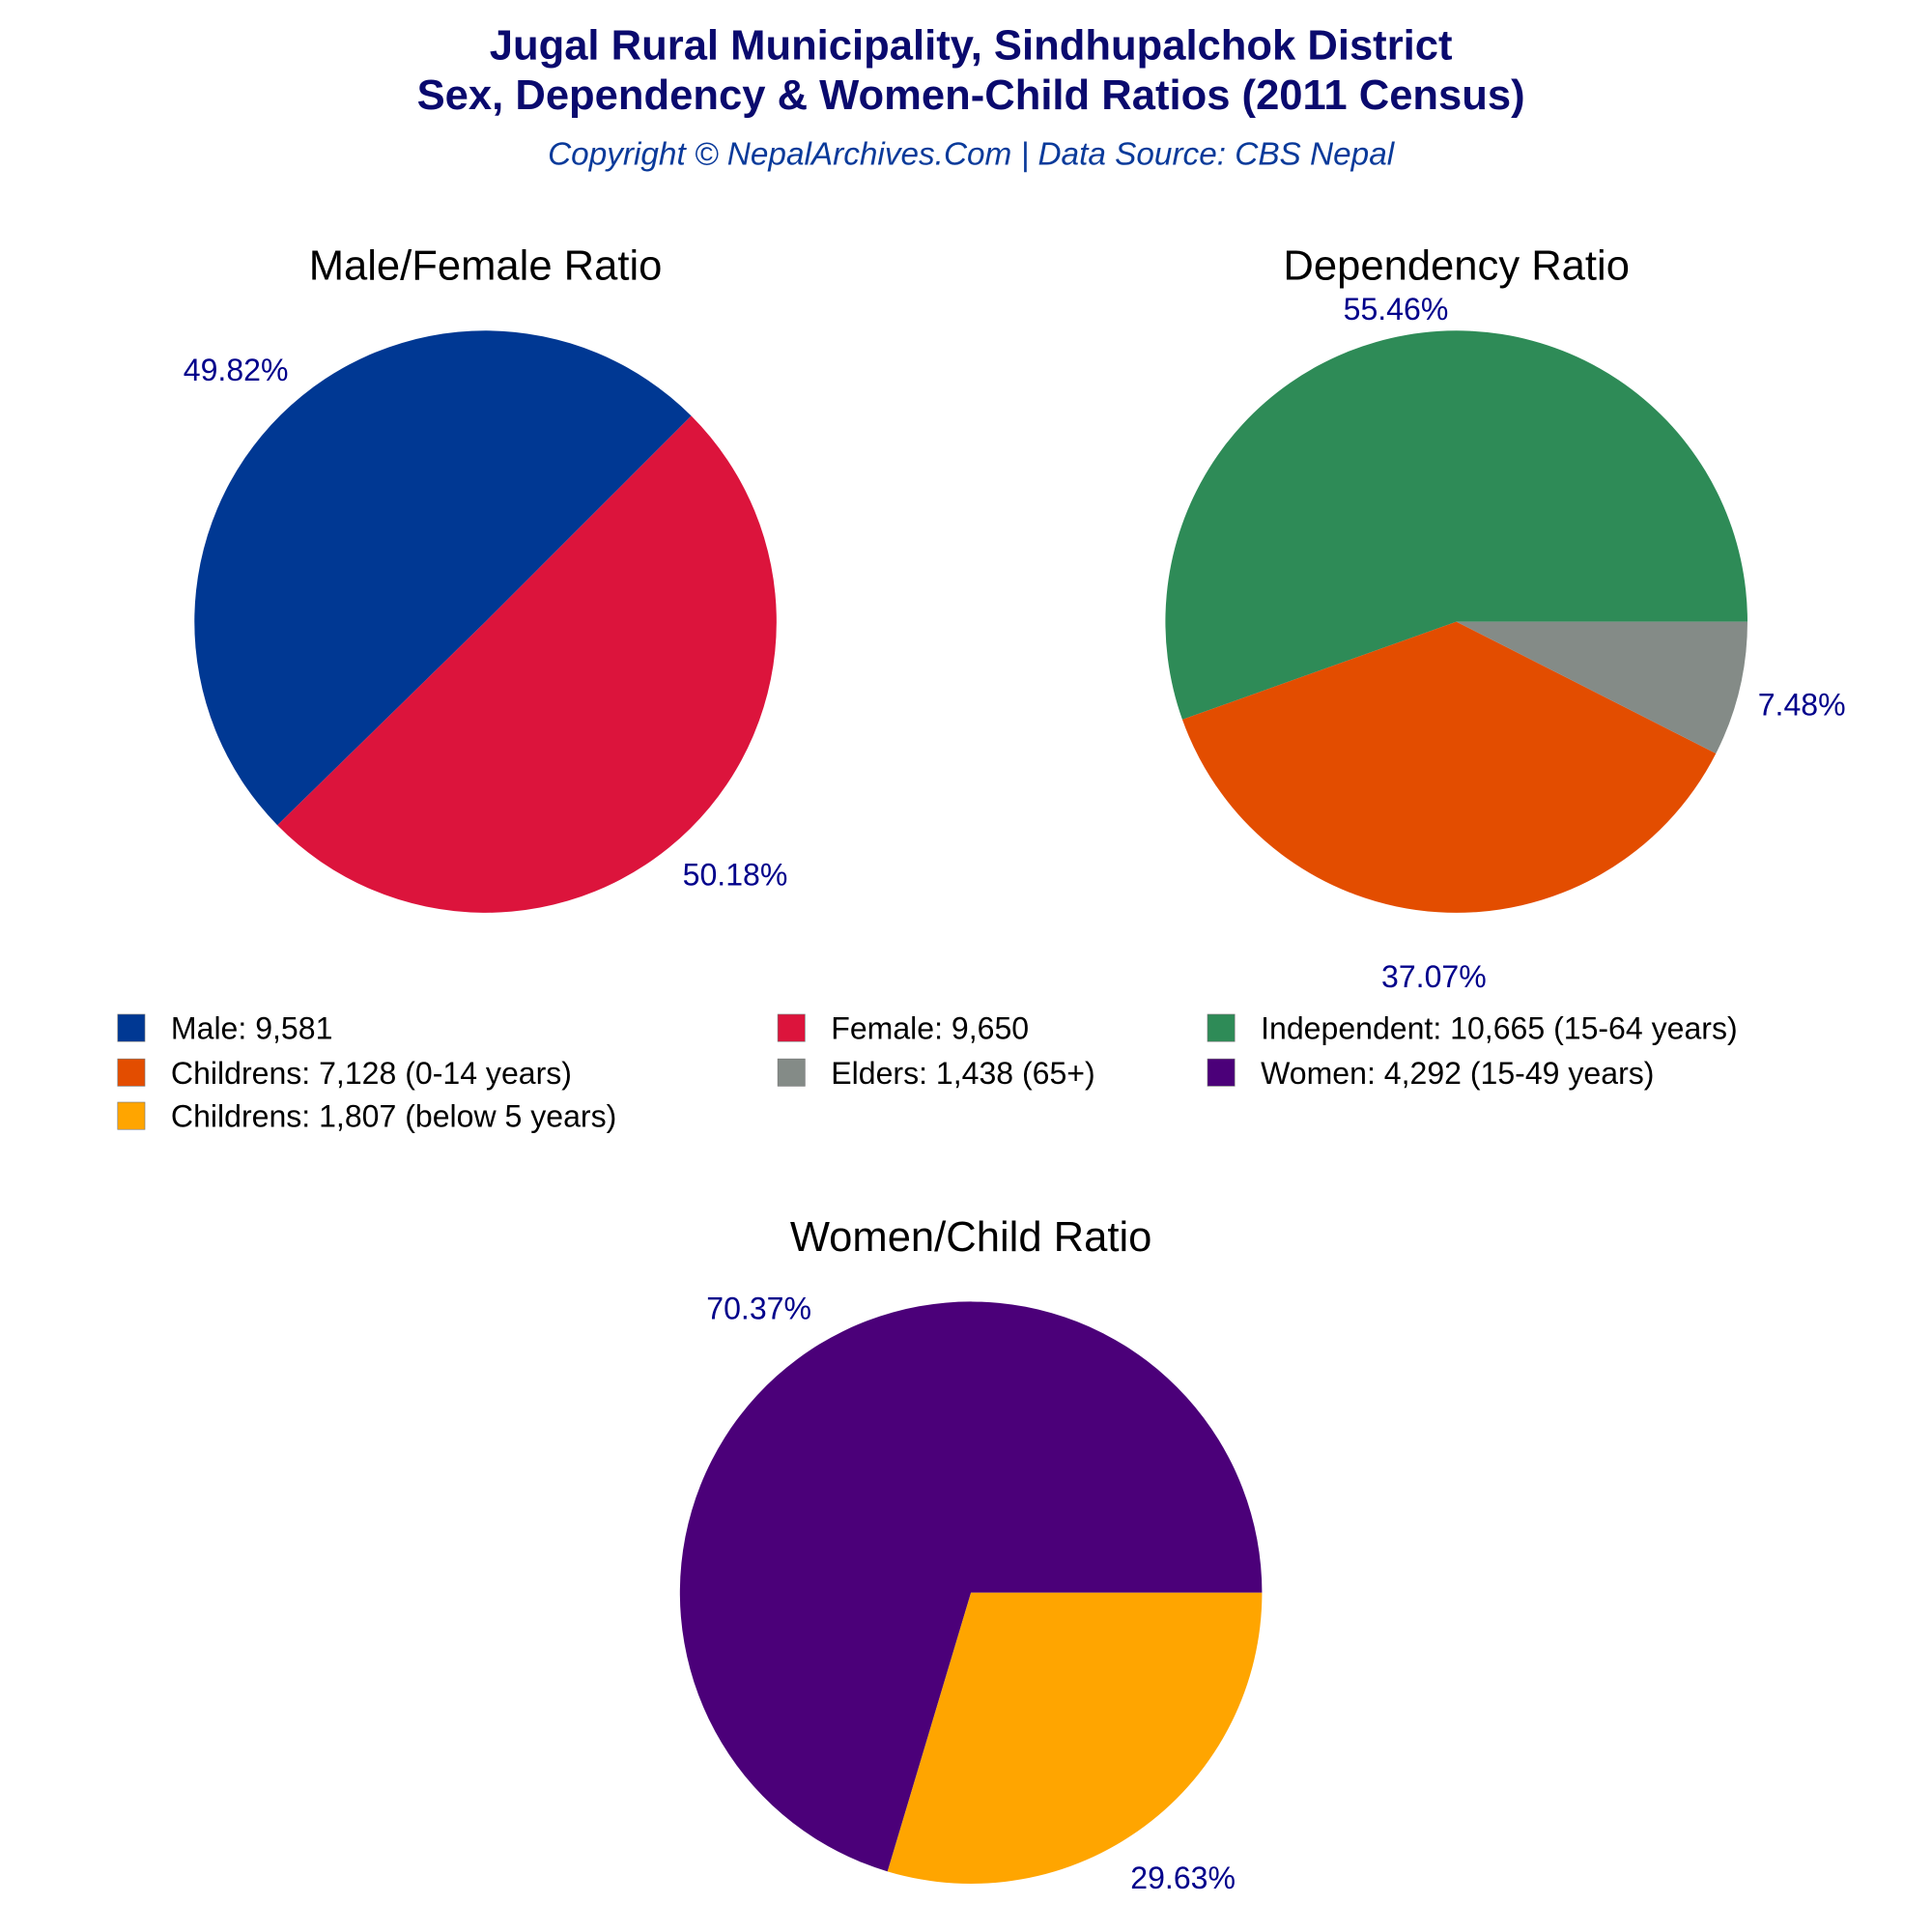 The image size is (1932, 1932). I want to click on pie-percent-label: 29.63%, so click(1183, 1878).